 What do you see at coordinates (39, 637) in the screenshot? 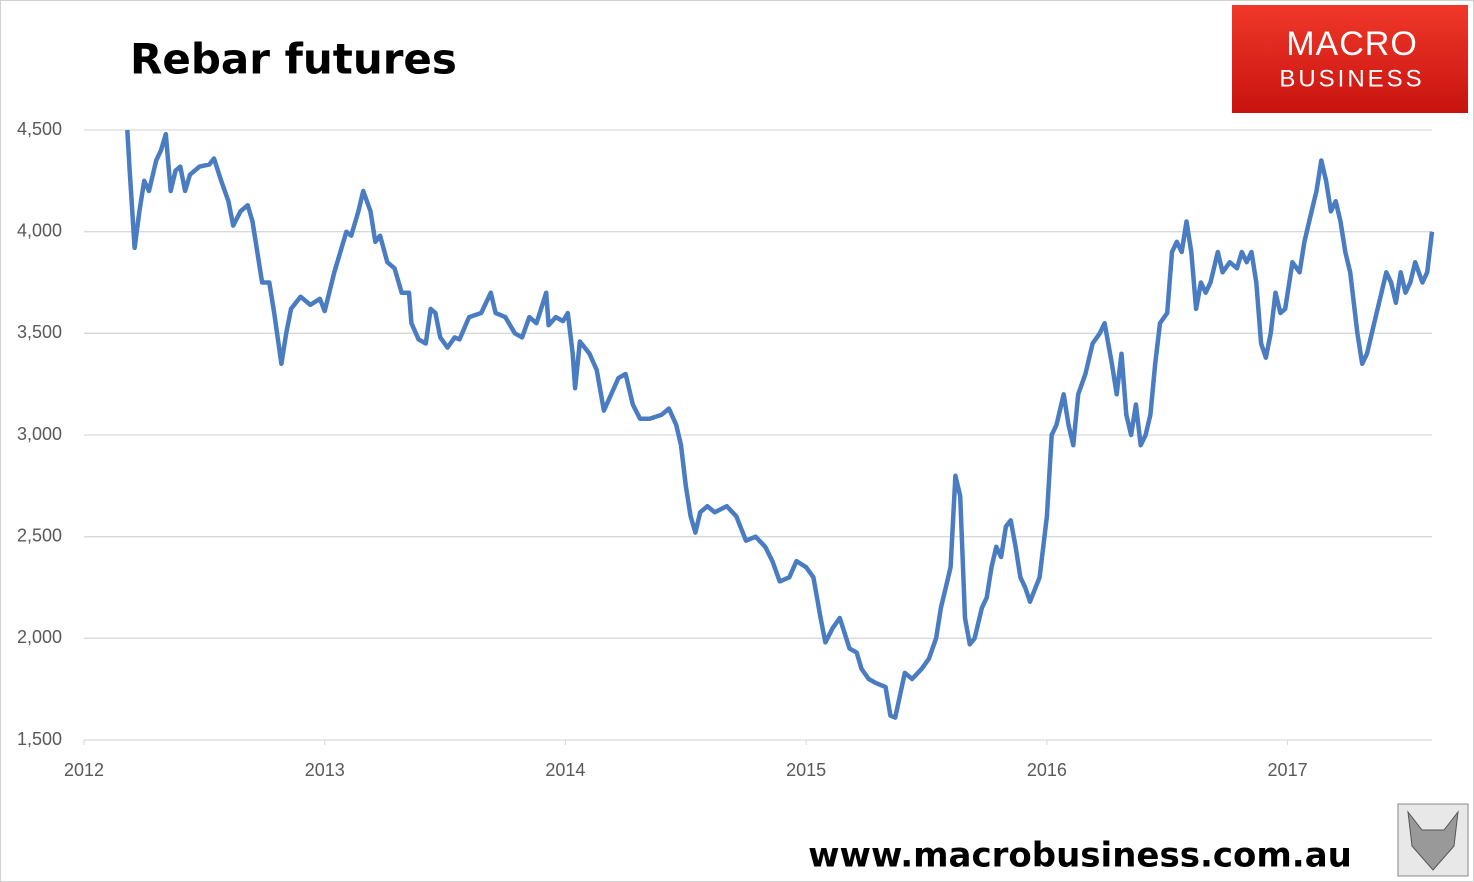
I see `y-tick-label: 2,000` at bounding box center [39, 637].